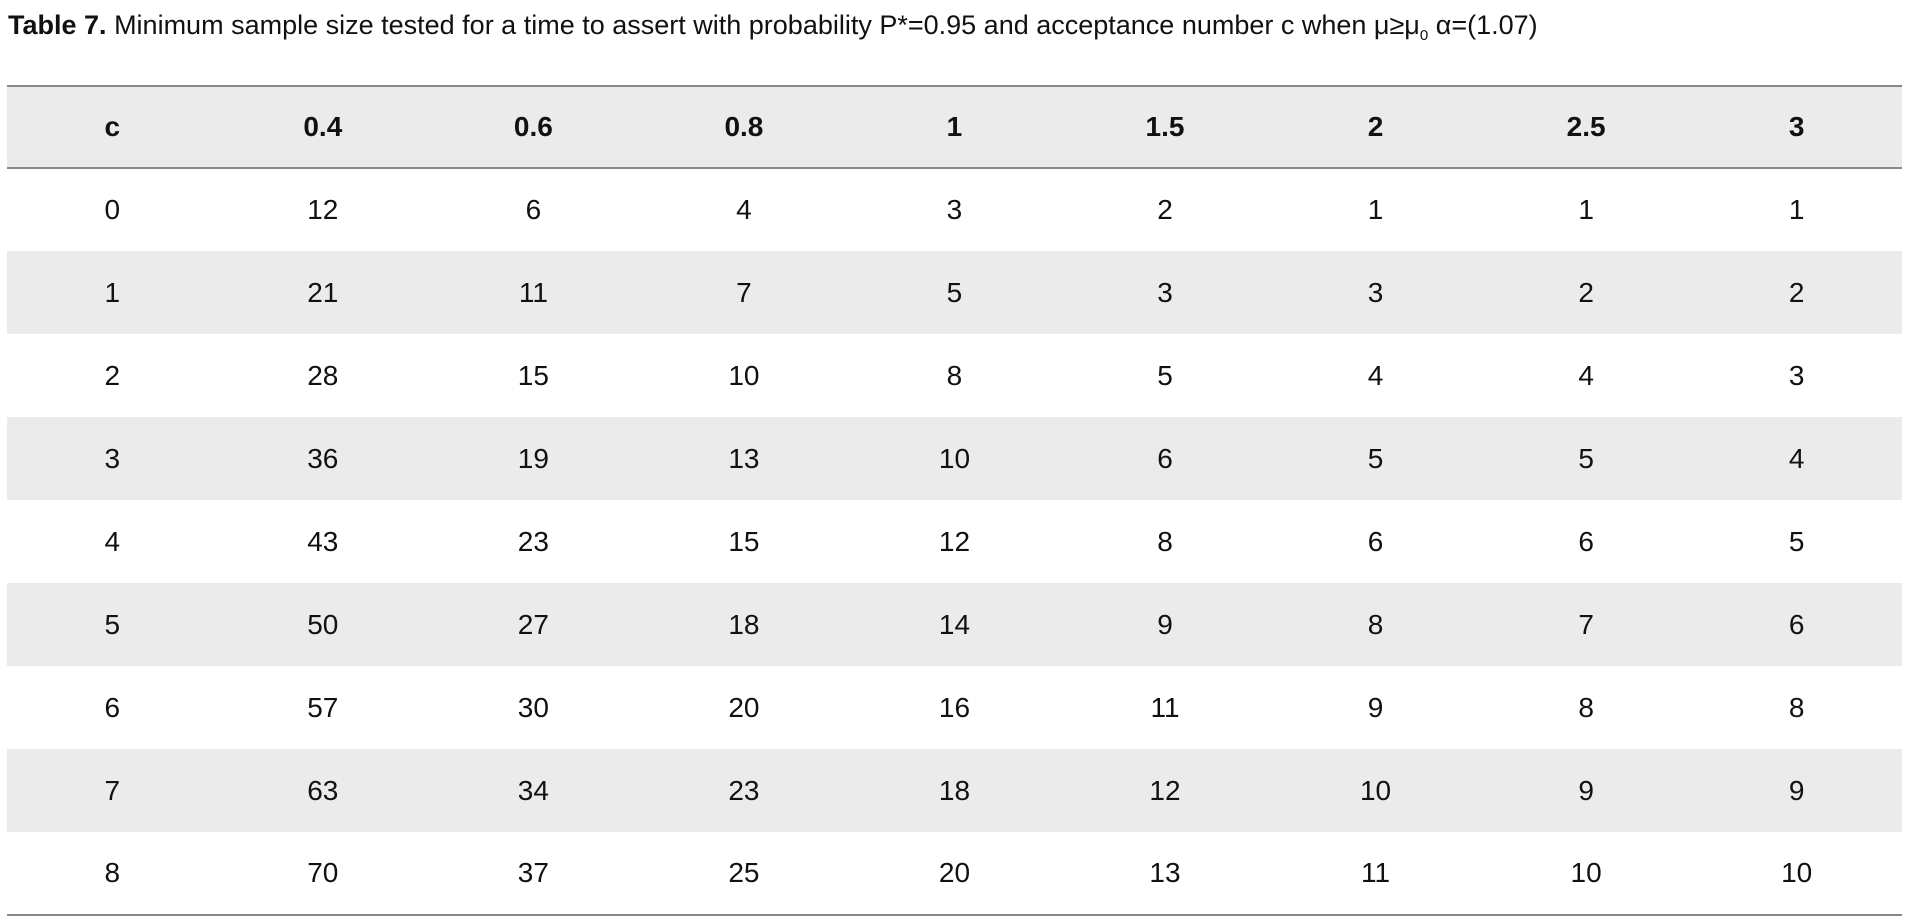 This screenshot has height=924, width=1907. What do you see at coordinates (112, 126) in the screenshot?
I see `header-cell: c` at bounding box center [112, 126].